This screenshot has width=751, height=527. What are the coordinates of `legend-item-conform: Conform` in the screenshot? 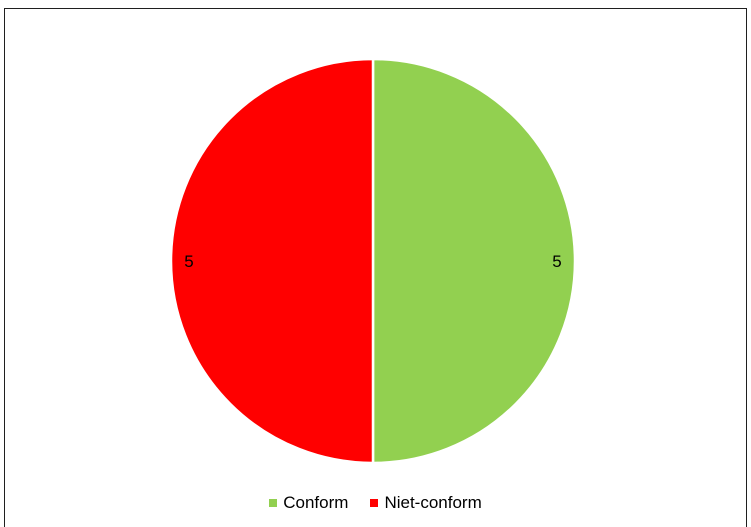 It's located at (308, 503).